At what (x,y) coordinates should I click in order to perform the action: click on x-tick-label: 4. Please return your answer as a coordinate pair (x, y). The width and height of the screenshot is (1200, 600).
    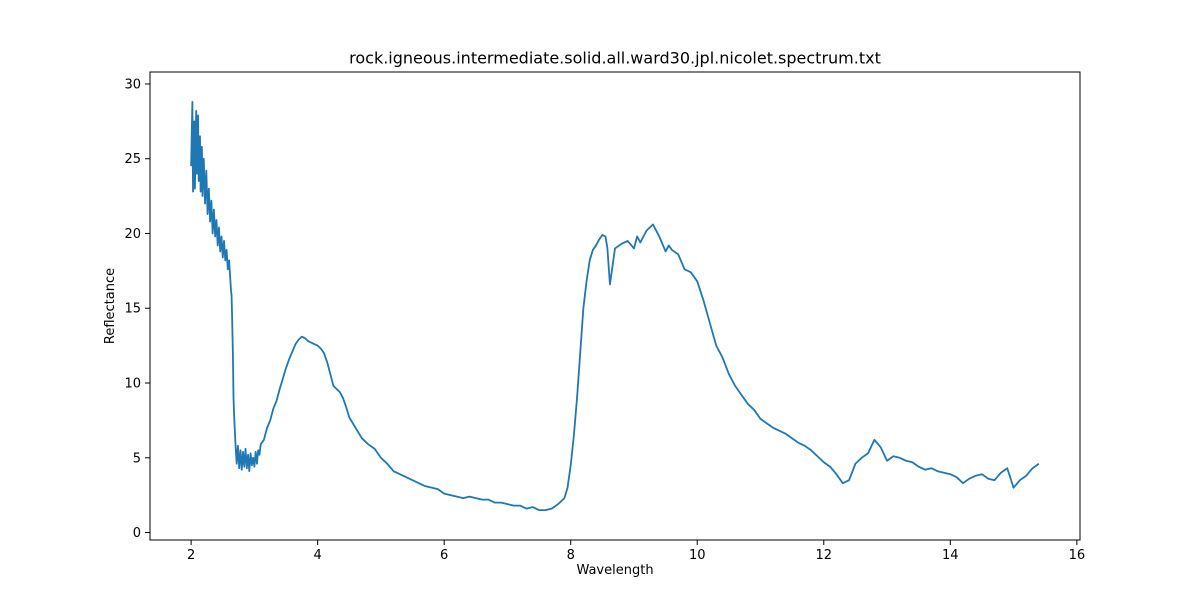
    Looking at the image, I should click on (318, 555).